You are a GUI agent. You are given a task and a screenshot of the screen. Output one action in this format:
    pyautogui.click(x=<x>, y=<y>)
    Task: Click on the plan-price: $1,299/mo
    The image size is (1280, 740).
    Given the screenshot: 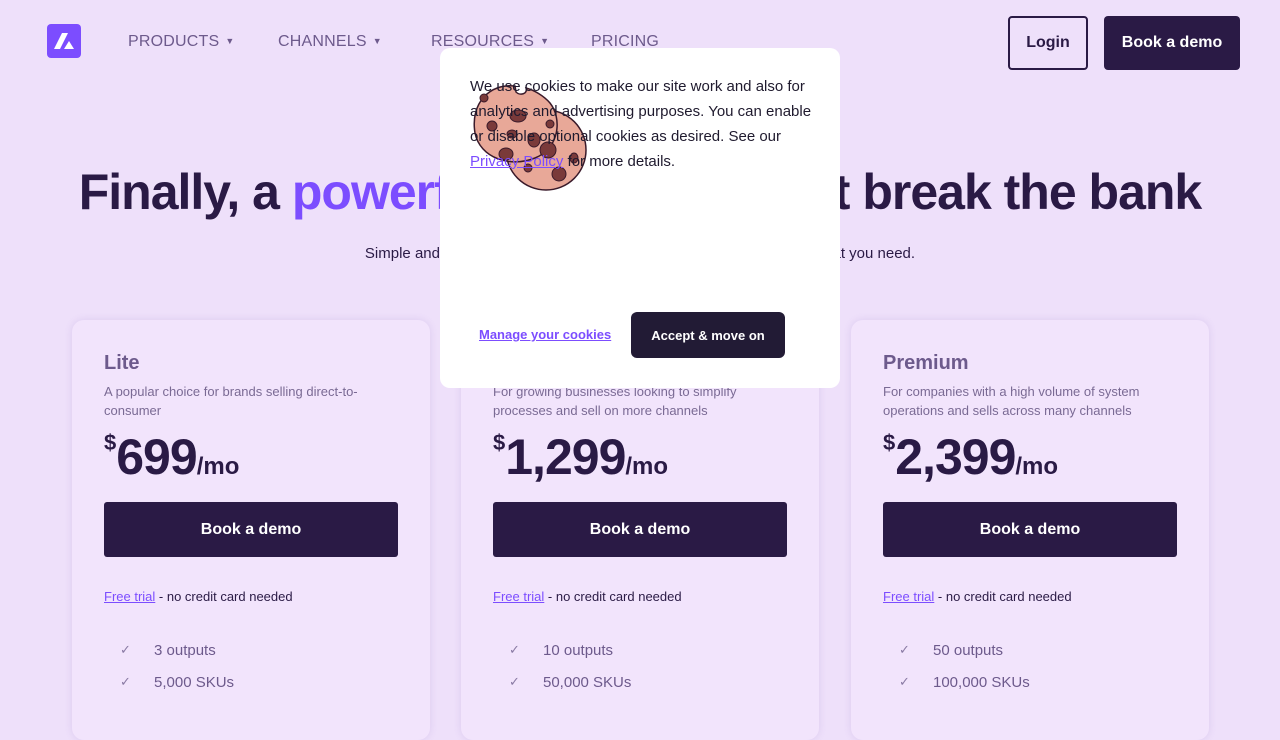 What is the action you would take?
    pyautogui.click(x=640, y=458)
    